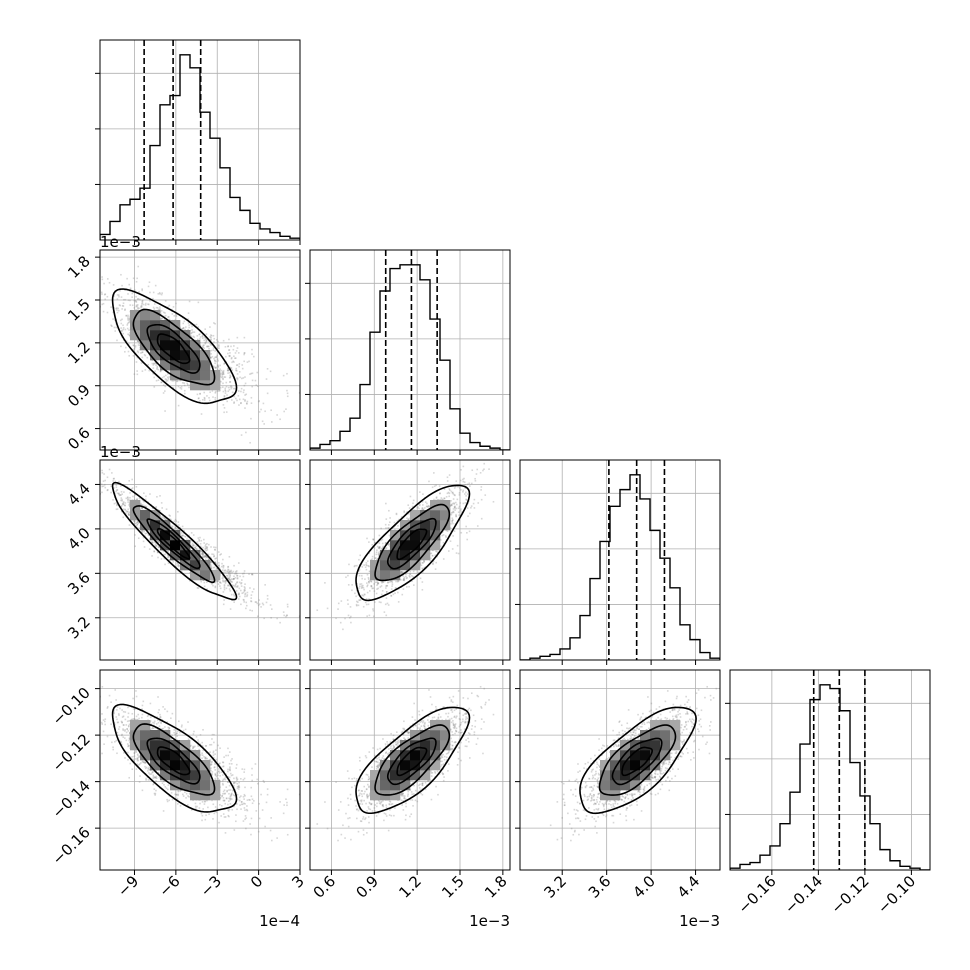 Image resolution: width=970 pixels, height=970 pixels. Describe the element at coordinates (135, 315) in the screenshot. I see `density-cell` at that location.